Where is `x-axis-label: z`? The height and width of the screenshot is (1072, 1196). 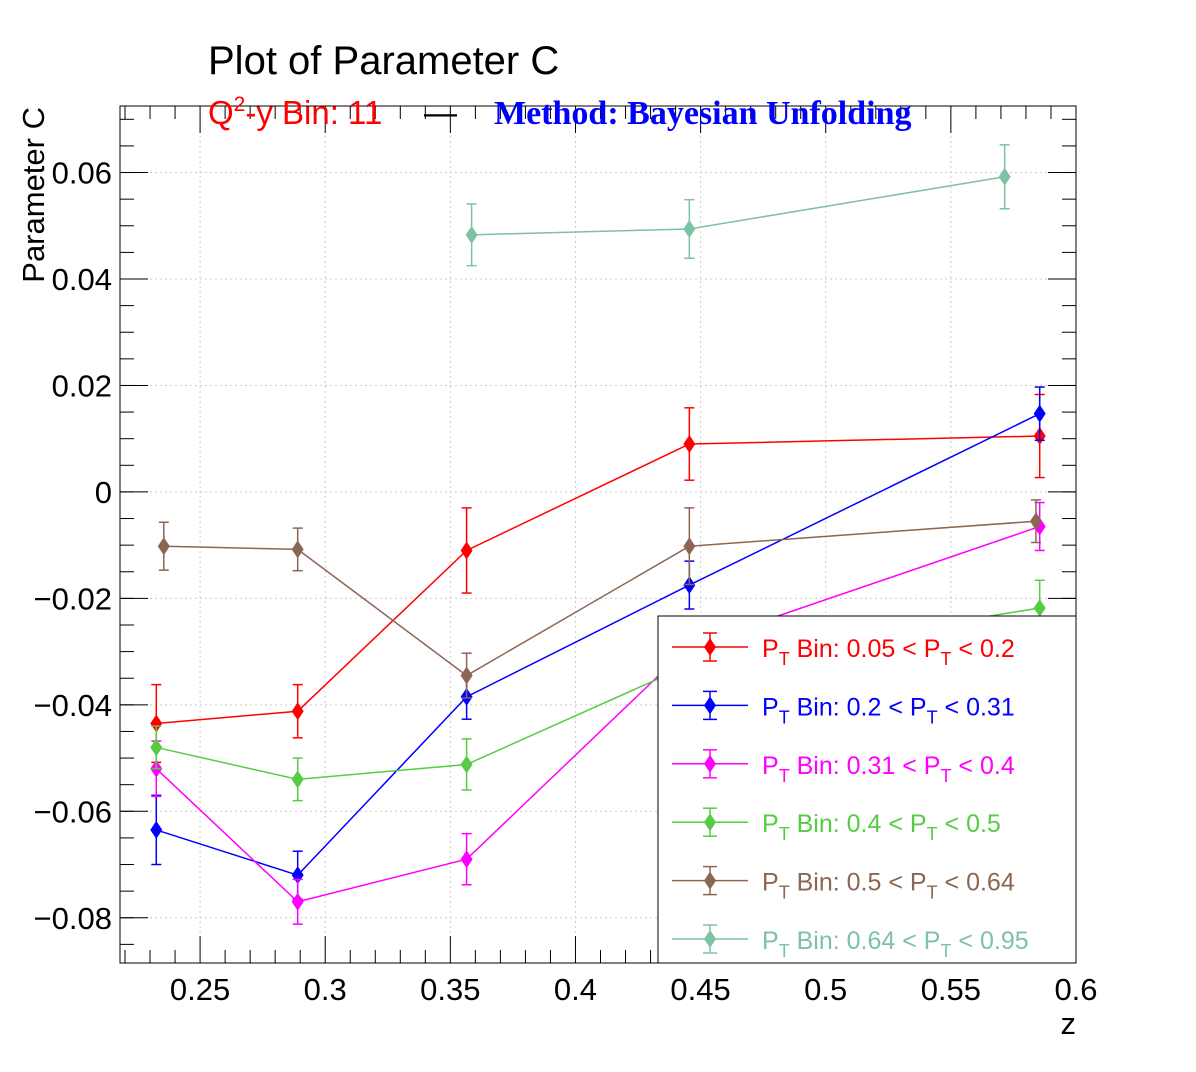 x-axis-label: z is located at coordinates (1069, 1023).